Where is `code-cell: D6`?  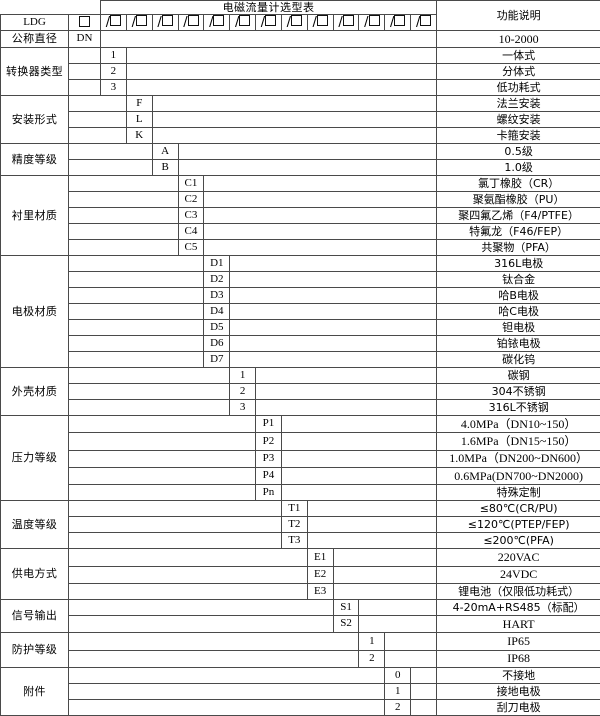
code-cell: D6 is located at coordinates (217, 343).